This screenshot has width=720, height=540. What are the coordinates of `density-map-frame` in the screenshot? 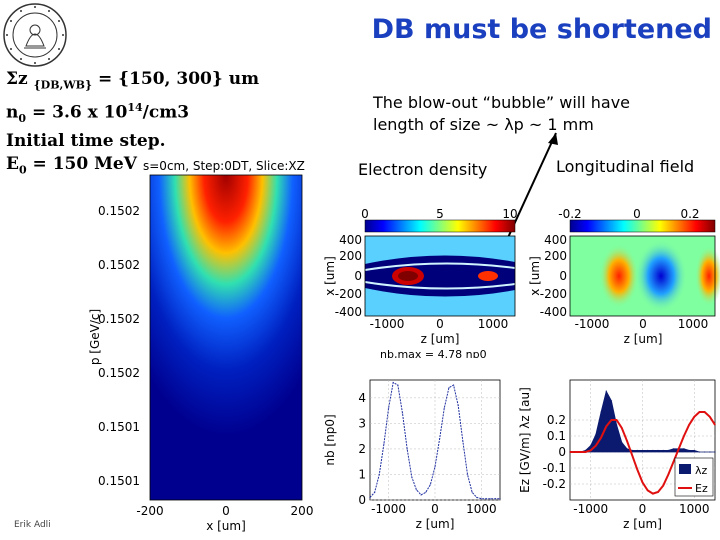 It's located at (440, 276).